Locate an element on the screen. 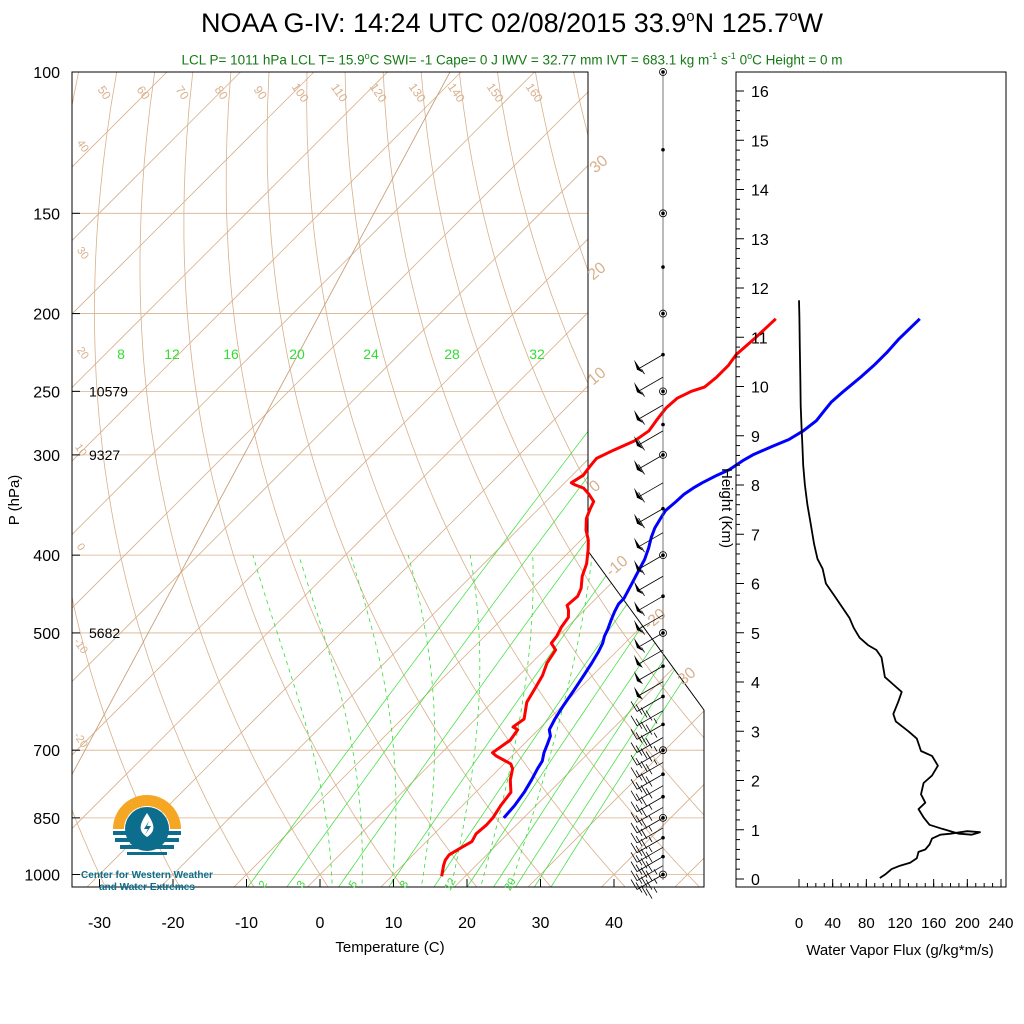 This screenshot has width=1024, height=1024. moist-adiabat-line is located at coordinates (330, 721).